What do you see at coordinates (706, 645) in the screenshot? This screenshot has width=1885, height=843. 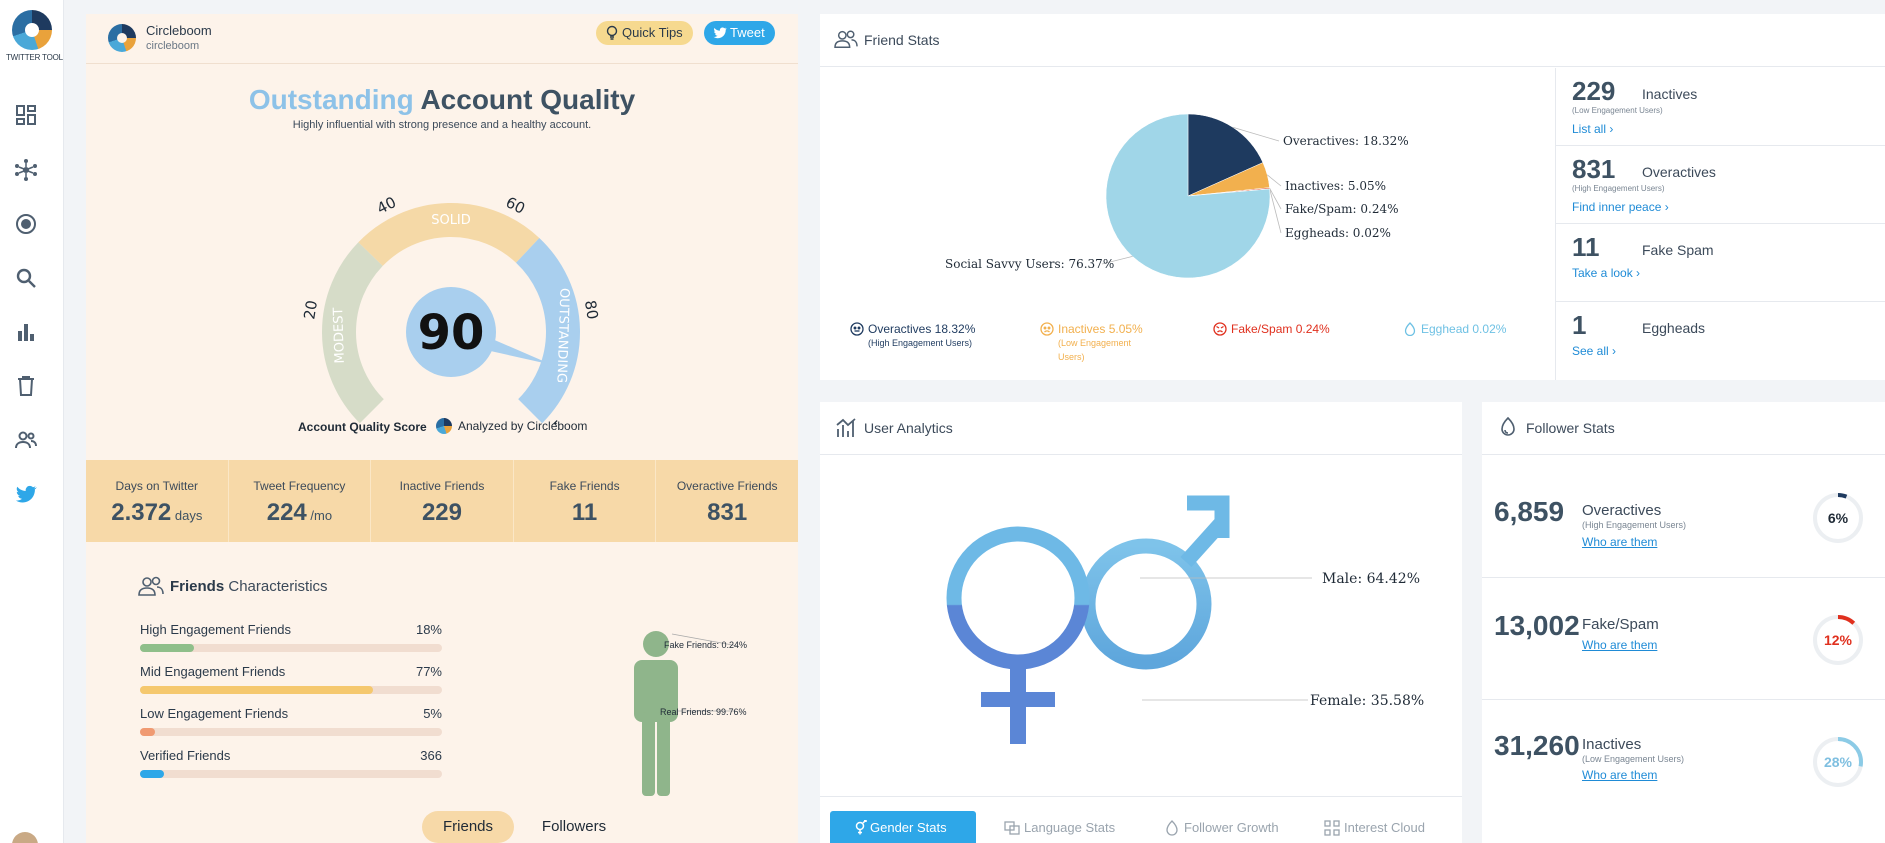 I see `fake-friends-label: Fake Friends: 0.24%` at bounding box center [706, 645].